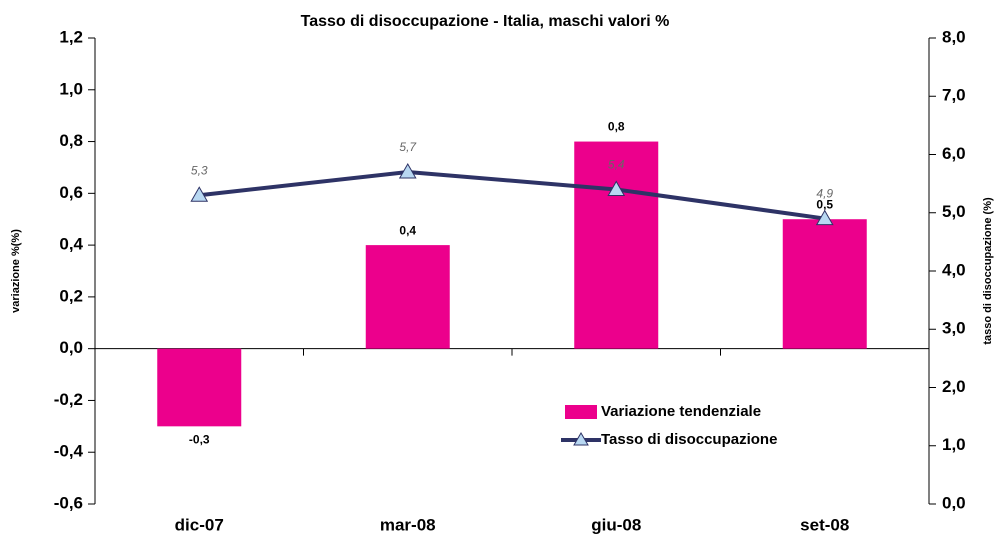 This screenshot has height=547, width=1001. I want to click on line, so click(512, 195).